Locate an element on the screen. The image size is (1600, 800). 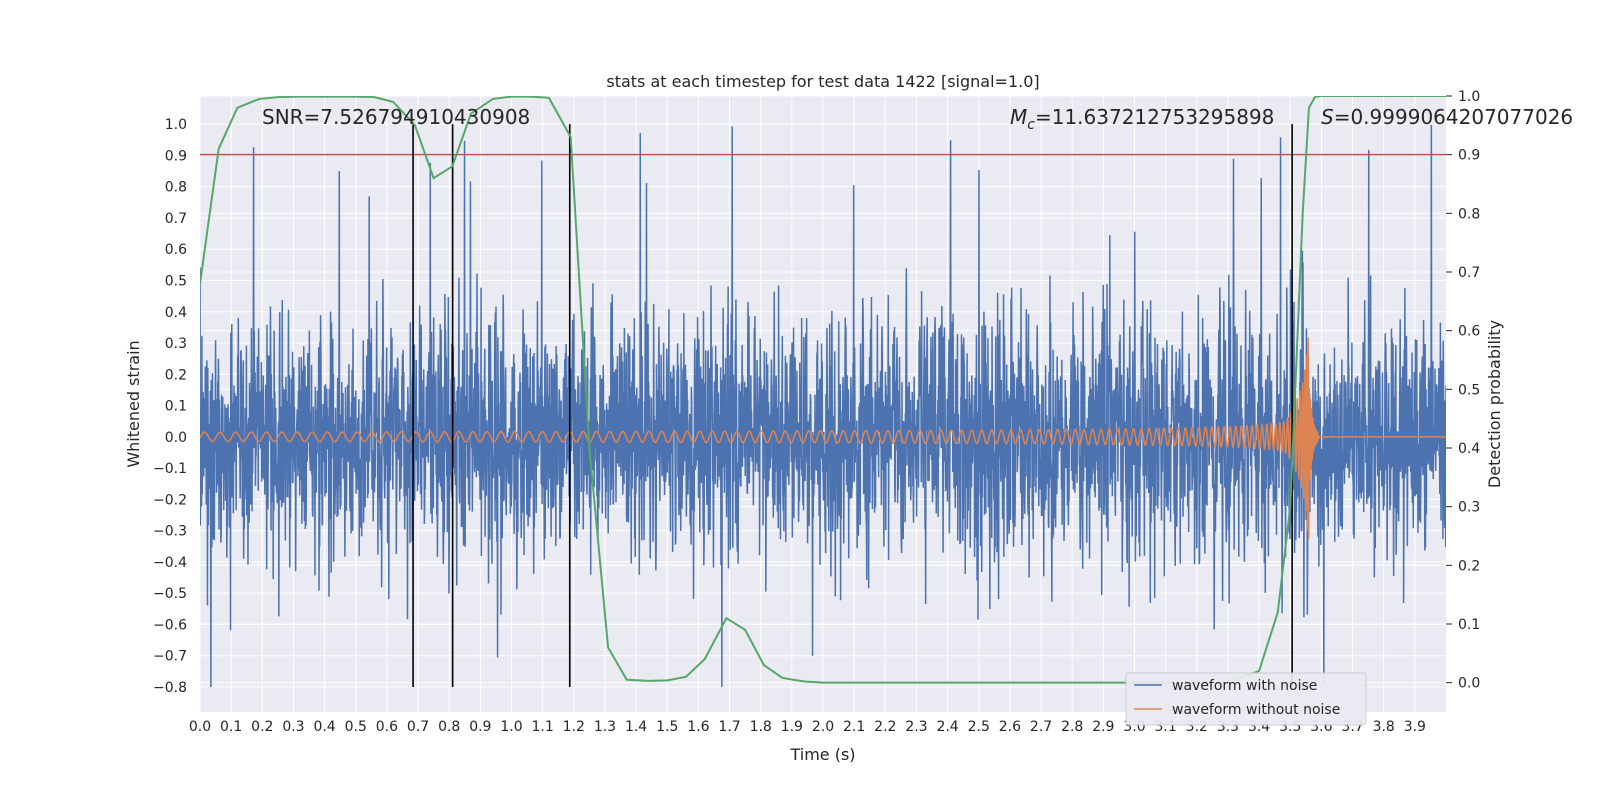
x-tick-label: 3.9 is located at coordinates (1415, 727).